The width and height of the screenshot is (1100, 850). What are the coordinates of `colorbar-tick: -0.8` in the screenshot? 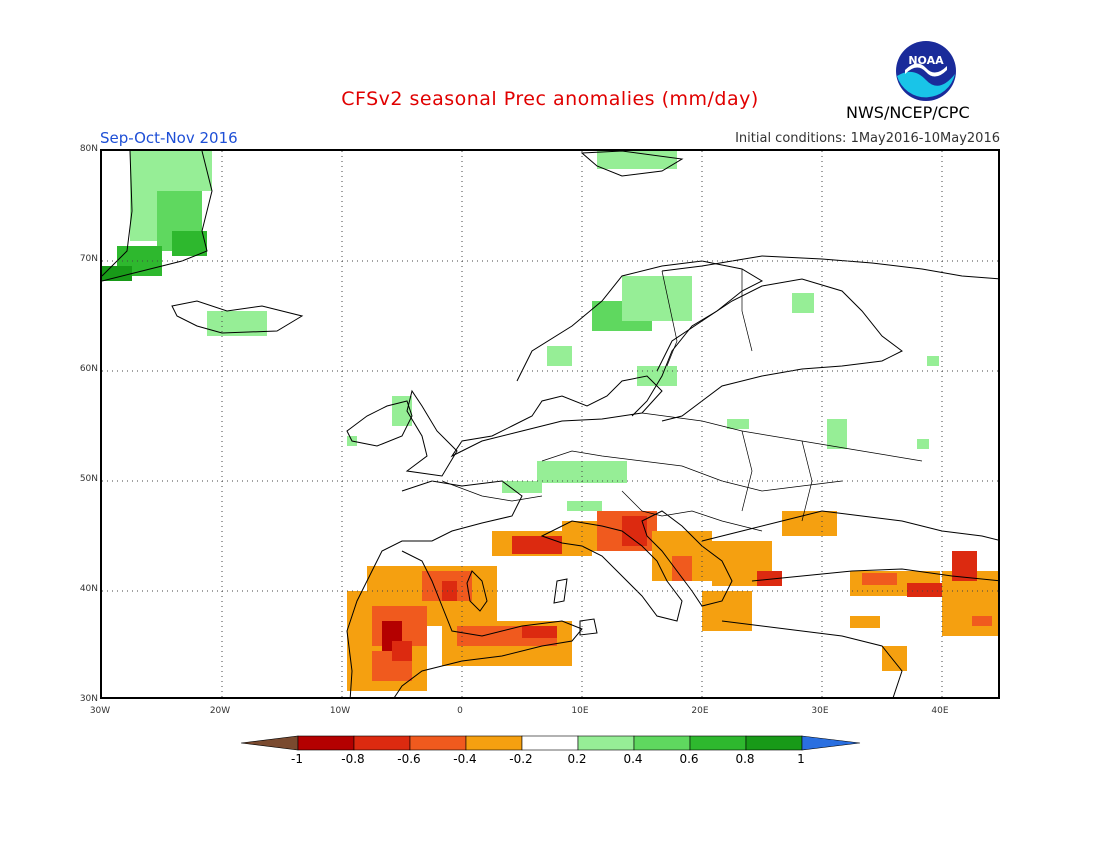 It's located at (353, 759).